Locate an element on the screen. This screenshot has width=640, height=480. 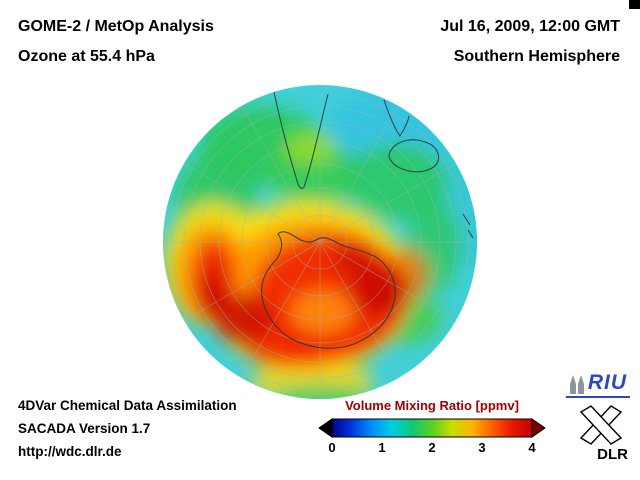
new-zealand-outline is located at coordinates (468, 226).